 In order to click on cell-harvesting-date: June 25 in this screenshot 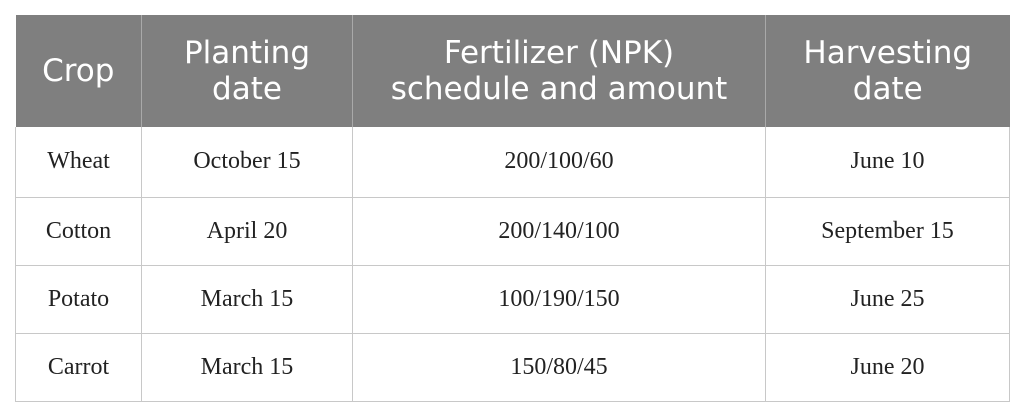, I will do `click(887, 299)`.